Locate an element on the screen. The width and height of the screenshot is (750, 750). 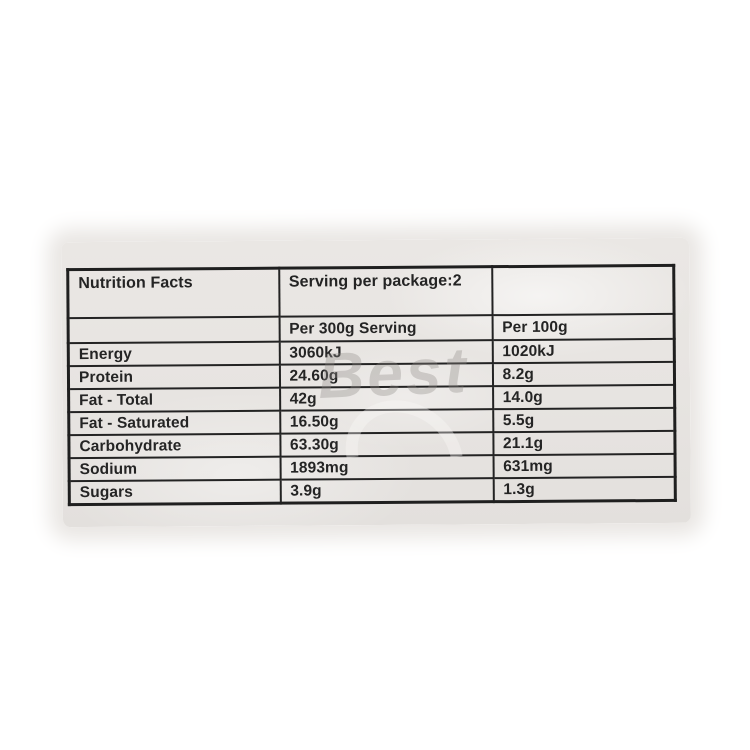
table-row-sugars: Sugars 3.9g 1.3g is located at coordinates (372, 490).